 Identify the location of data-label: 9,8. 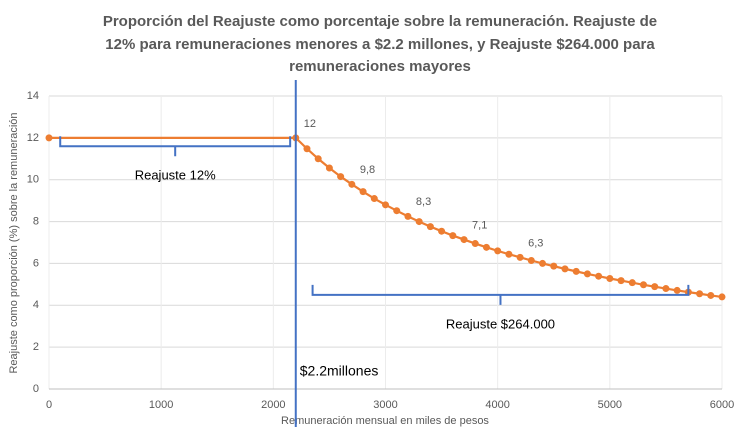
(367, 170).